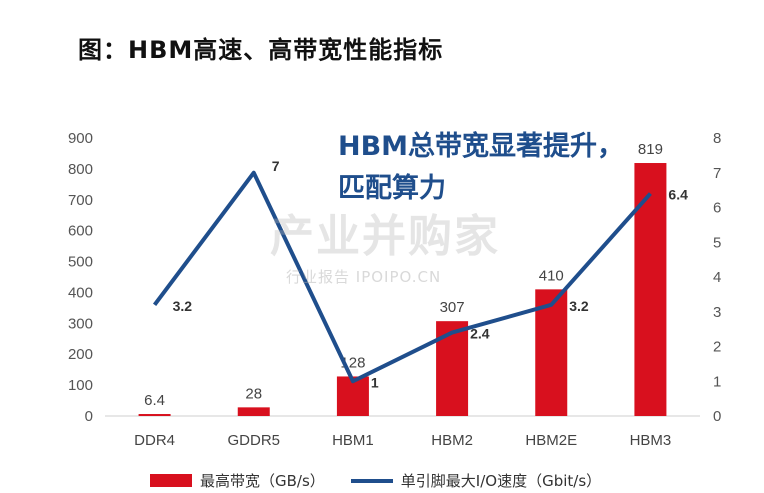 This screenshot has width=764, height=493. I want to click on legend-label-io-speed: 单引脚最大I/O速度（Gbit/s）, so click(501, 481).